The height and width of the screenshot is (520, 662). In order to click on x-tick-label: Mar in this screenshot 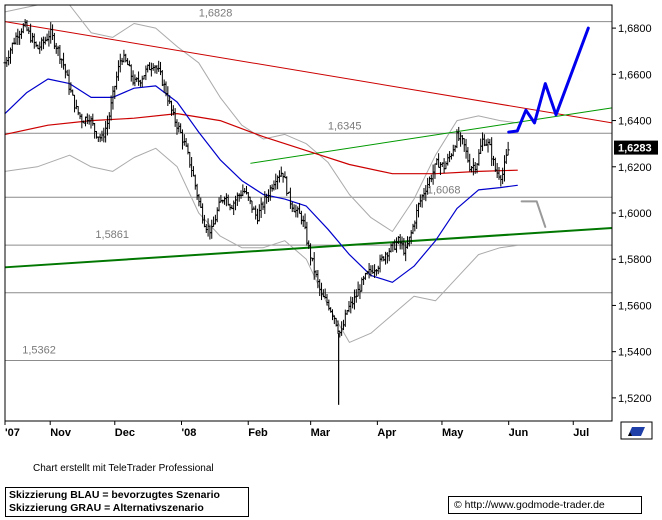, I will do `click(321, 433)`.